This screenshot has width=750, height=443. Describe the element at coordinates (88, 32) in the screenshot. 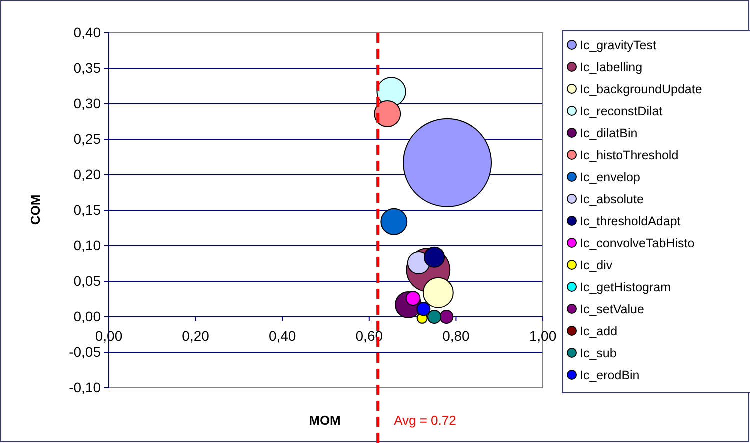

I see `y-tick-label: 0,40` at that location.